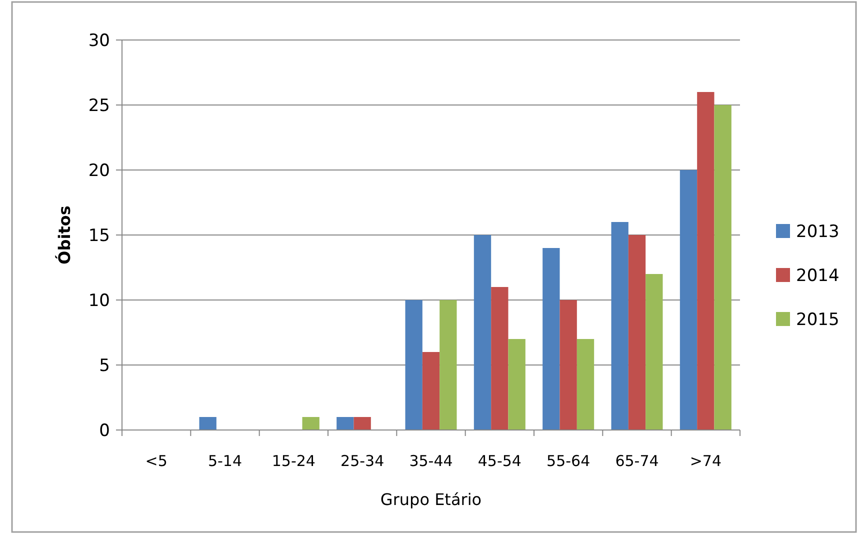 Image resolution: width=860 pixels, height=536 pixels. What do you see at coordinates (104, 366) in the screenshot?
I see `y-tick-label: 5` at bounding box center [104, 366].